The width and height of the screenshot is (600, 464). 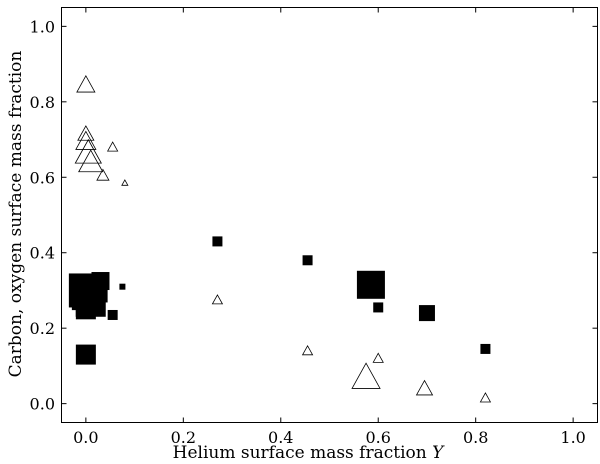 What do you see at coordinates (475, 437) in the screenshot?
I see `x-tick-label: 0.8` at bounding box center [475, 437].